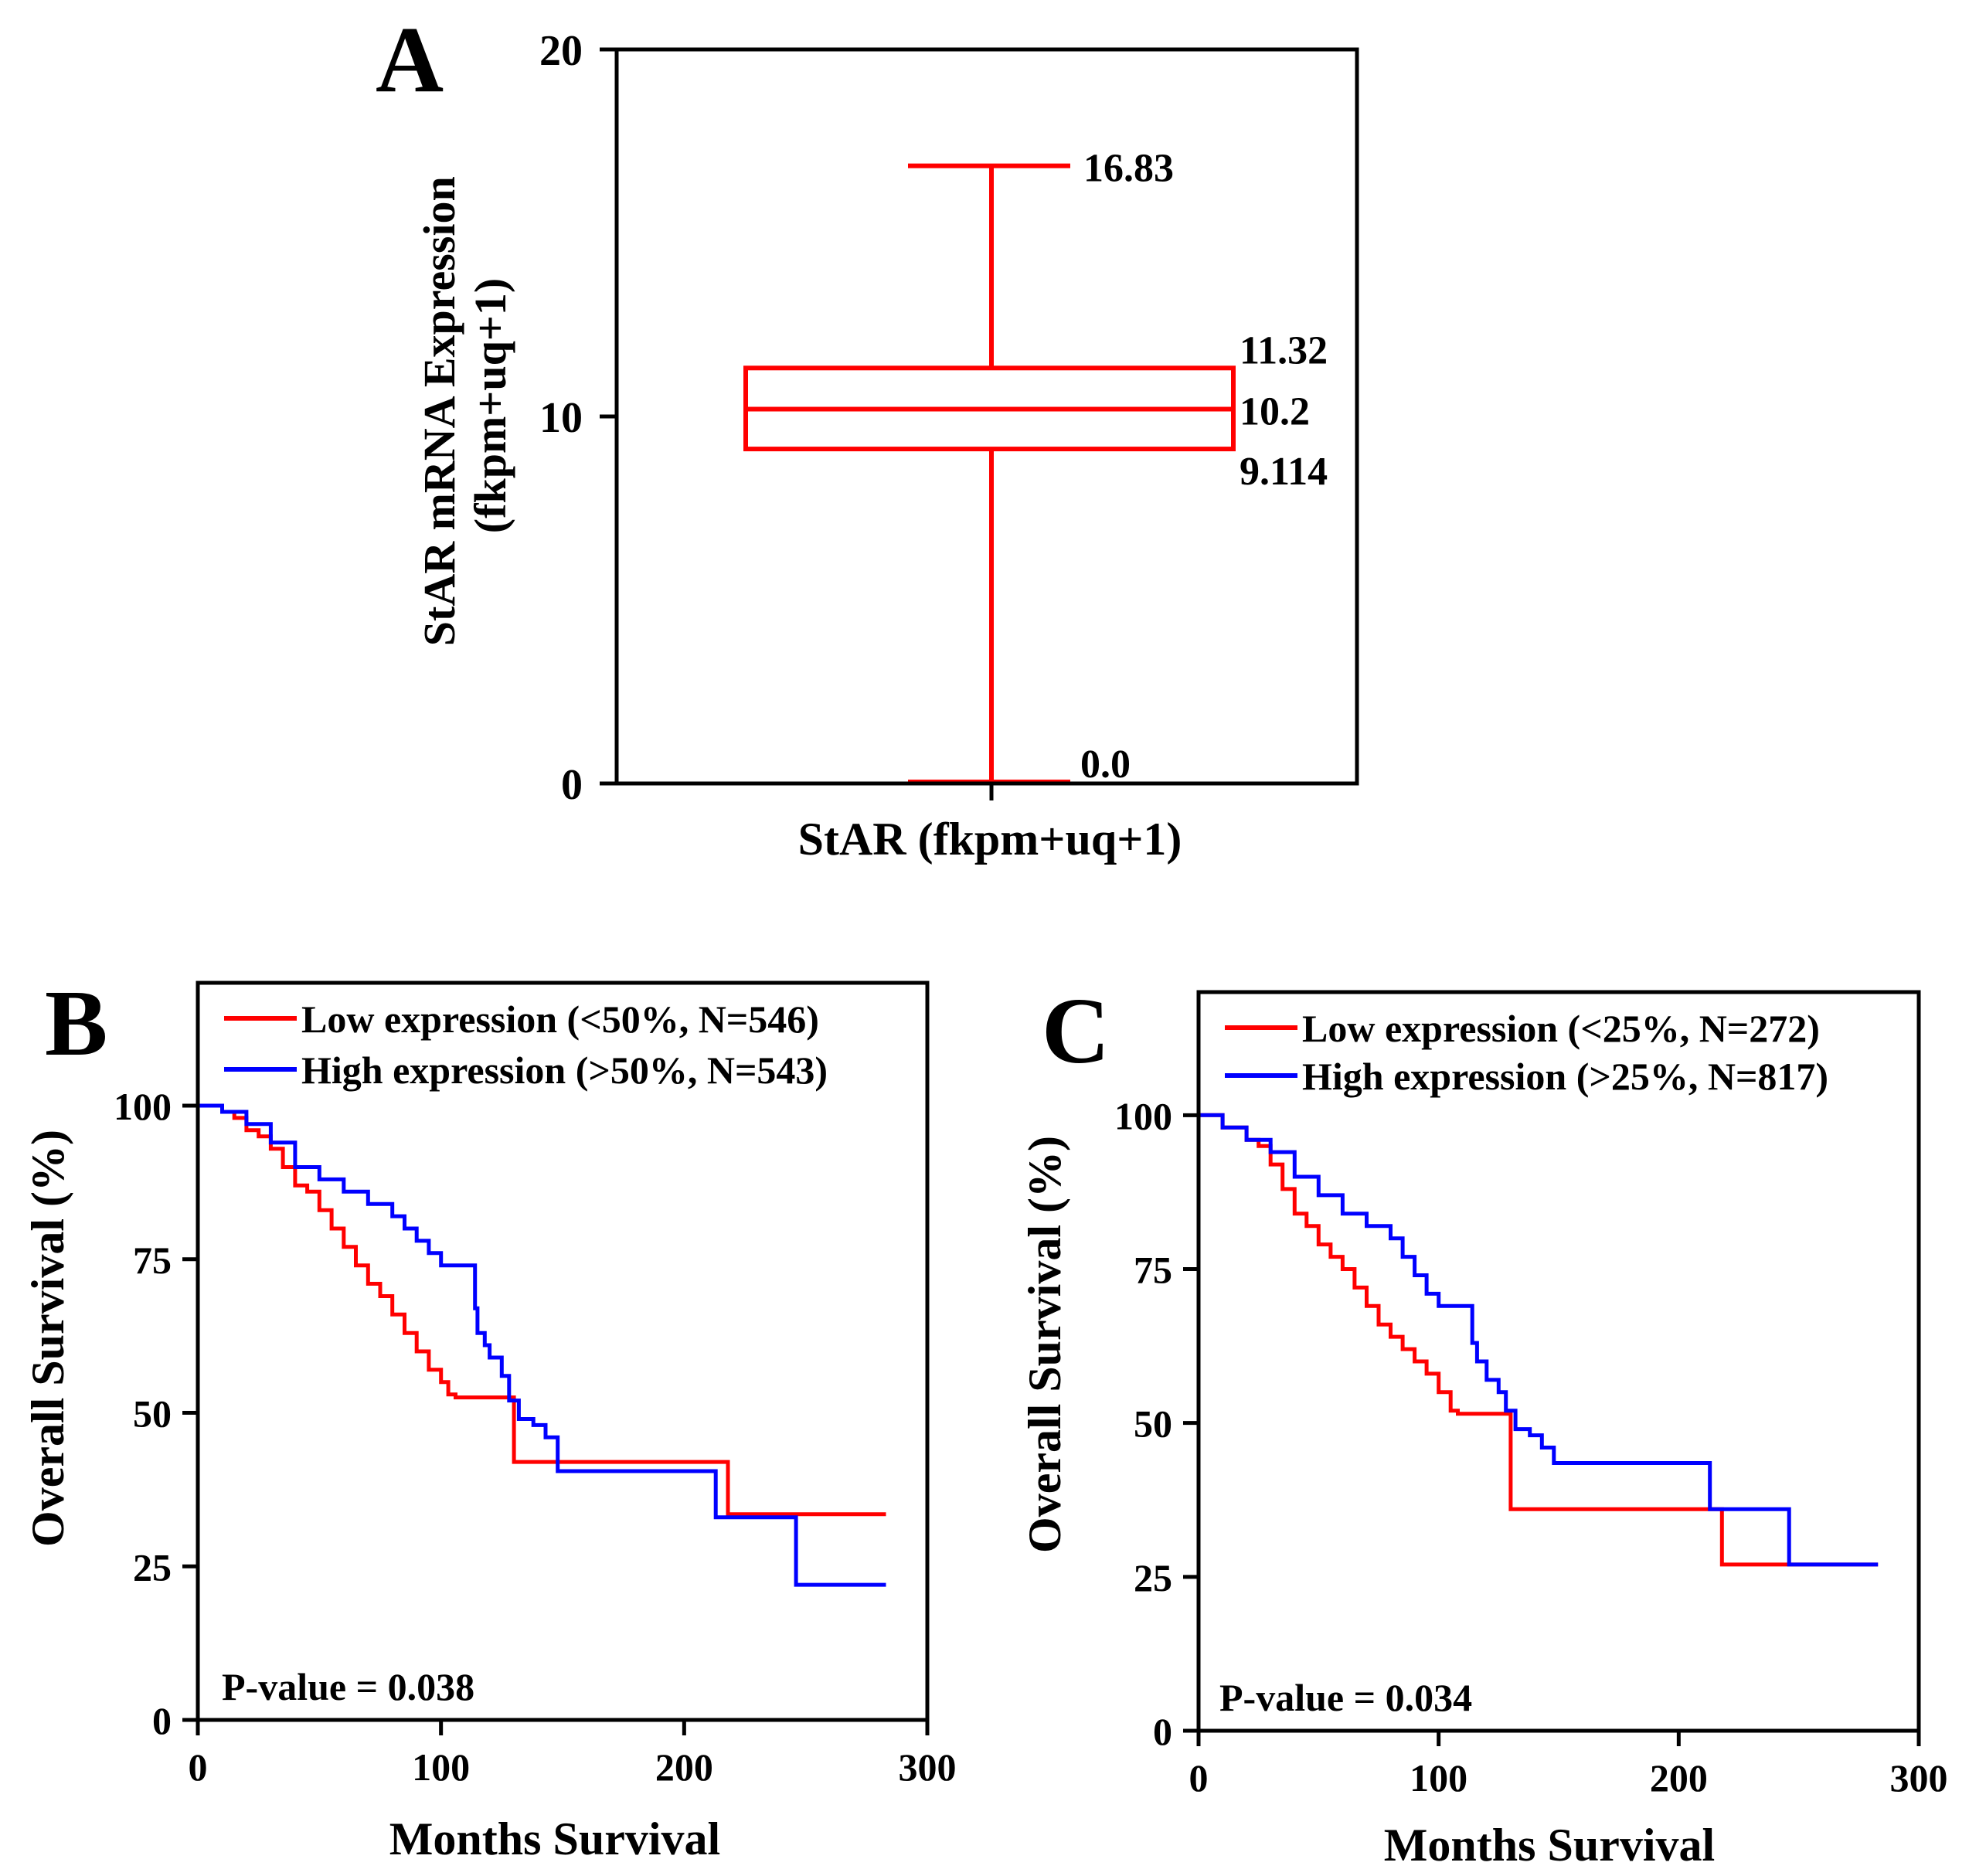 This screenshot has height=1876, width=1969. Describe the element at coordinates (684, 1767) in the screenshot. I see `panel-b-x-tick-label: 200` at that location.